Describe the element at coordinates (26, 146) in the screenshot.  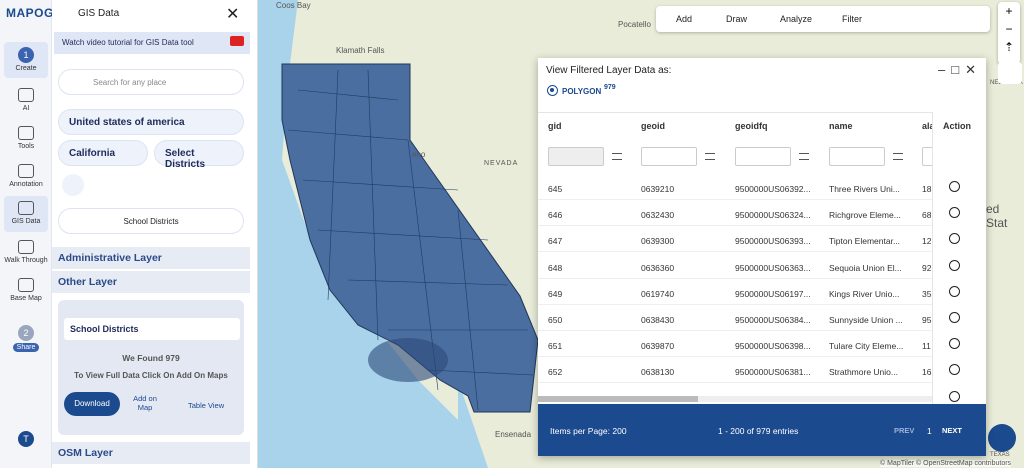
I see `tab-label: Tools` at that location.